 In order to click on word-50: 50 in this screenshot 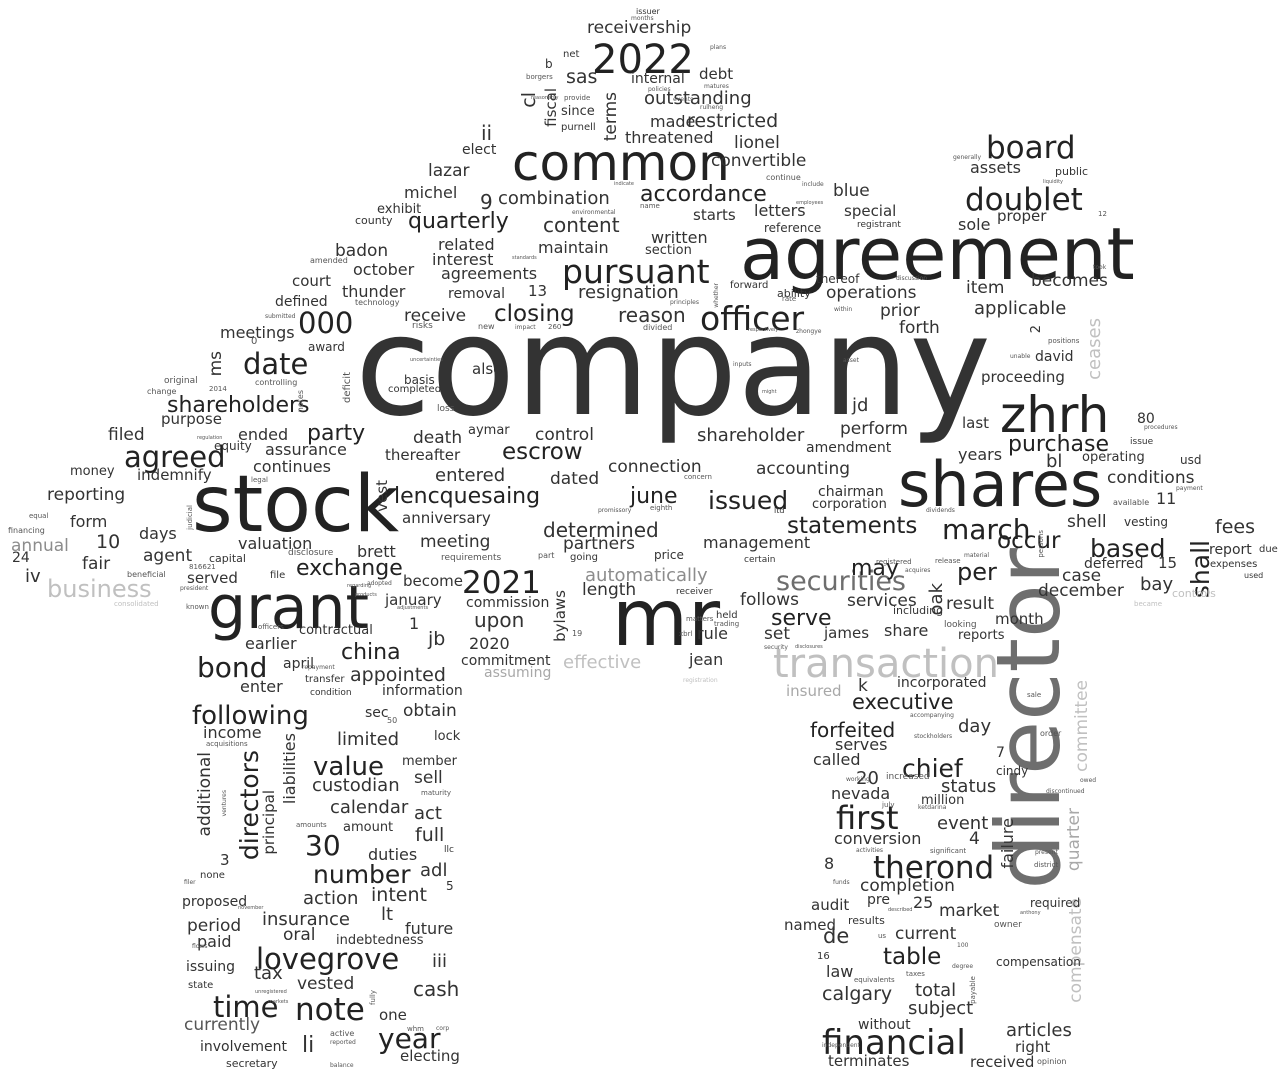, I will do `click(392, 720)`.